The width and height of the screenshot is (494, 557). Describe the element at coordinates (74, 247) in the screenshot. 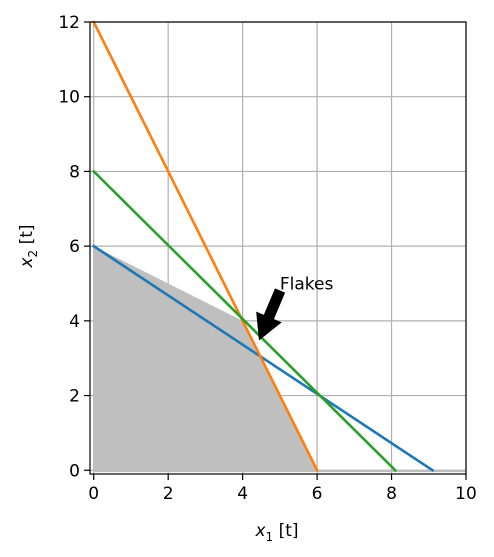

I see `y-tick-label: 6` at that location.